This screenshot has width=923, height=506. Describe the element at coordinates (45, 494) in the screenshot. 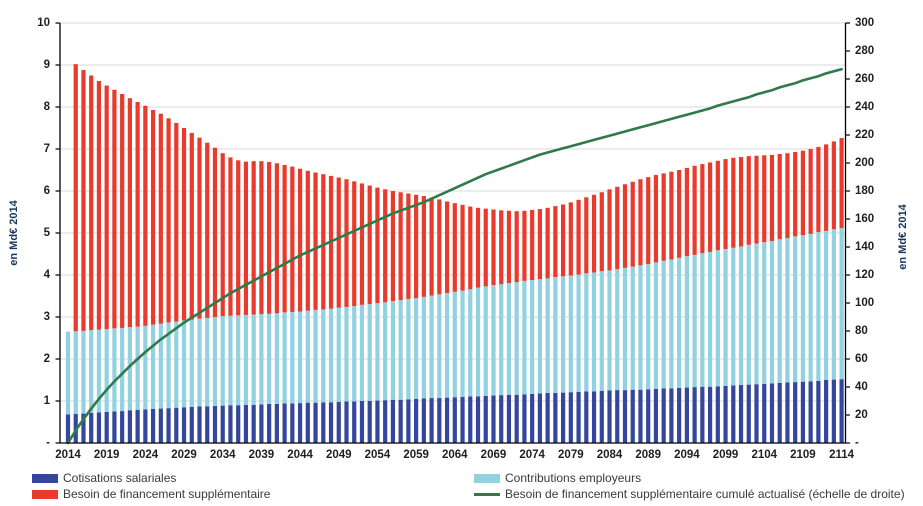

I see `legend-swatch-besoin-financement` at that location.